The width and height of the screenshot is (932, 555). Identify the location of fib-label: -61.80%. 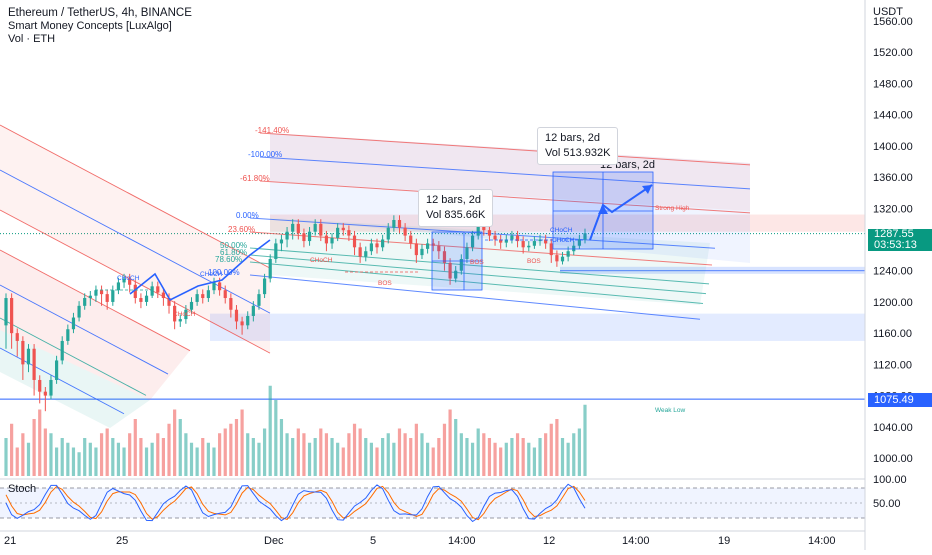
(255, 178).